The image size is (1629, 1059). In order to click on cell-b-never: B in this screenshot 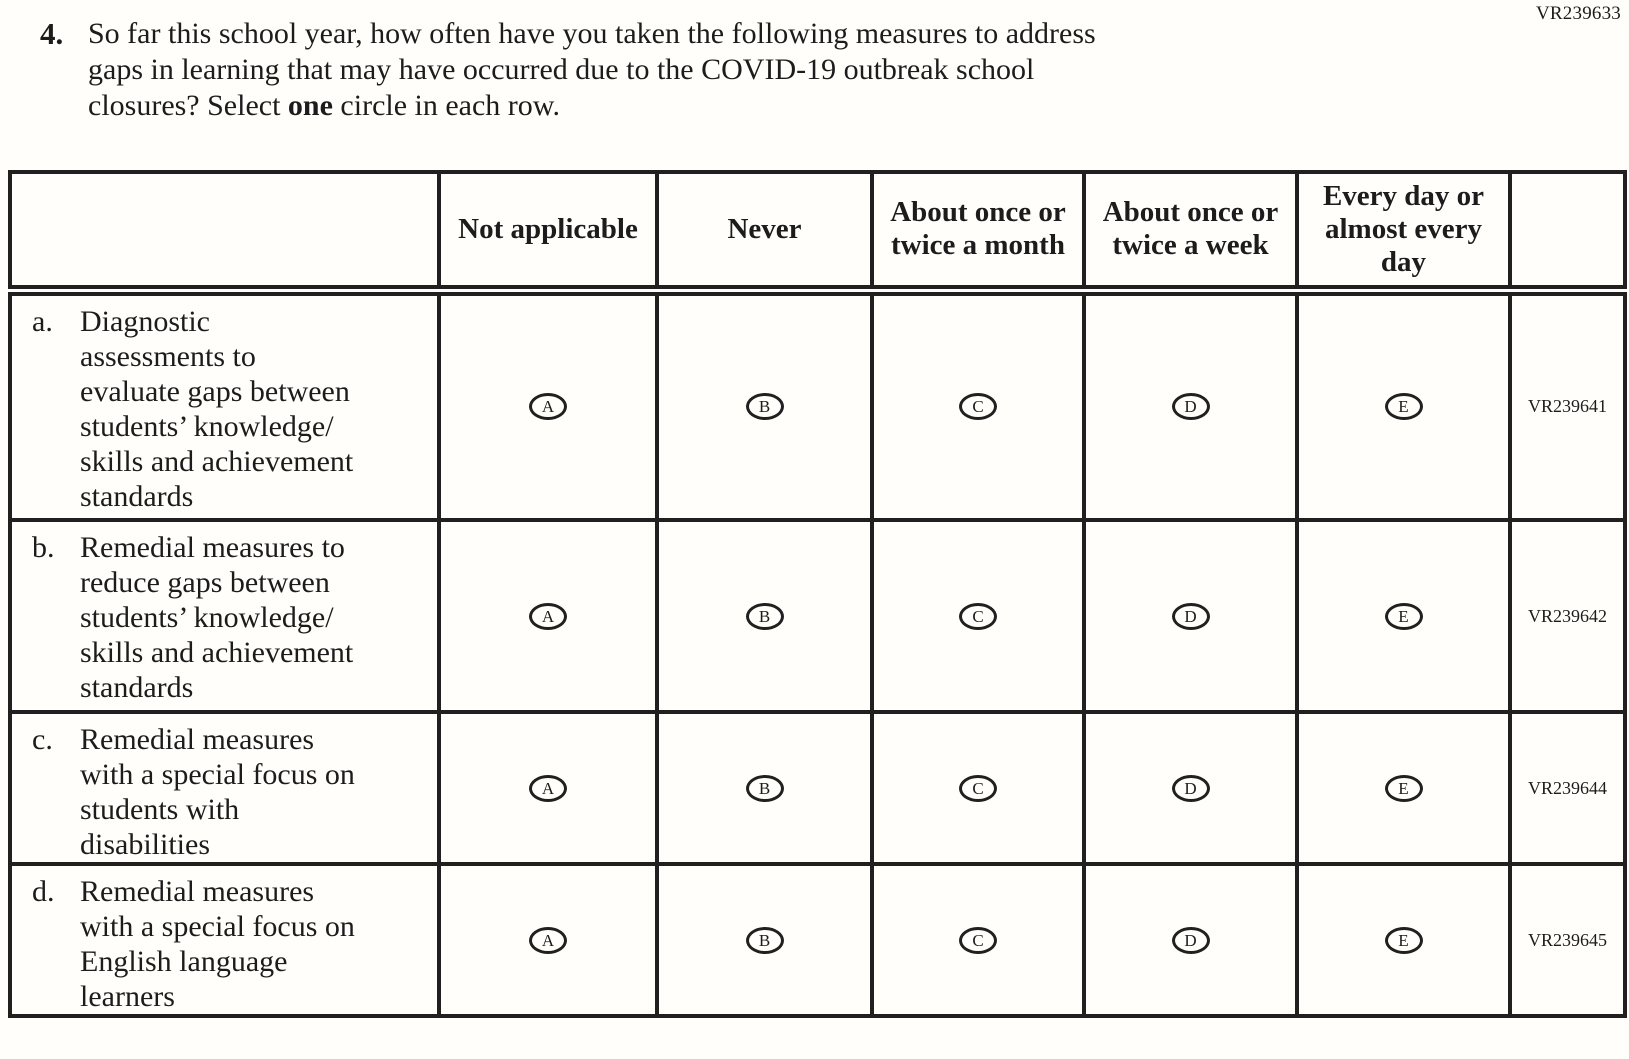, I will do `click(764, 616)`.